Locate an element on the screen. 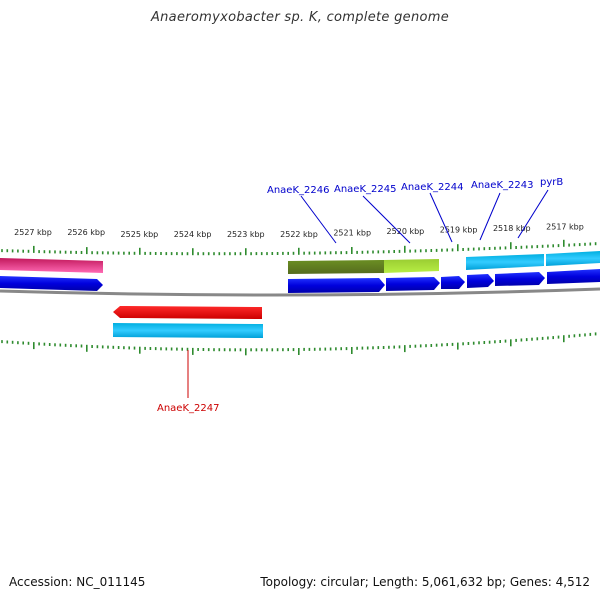 This screenshot has width=600, height=600. kbp-tick-label: 2526 kbp is located at coordinates (86, 232).